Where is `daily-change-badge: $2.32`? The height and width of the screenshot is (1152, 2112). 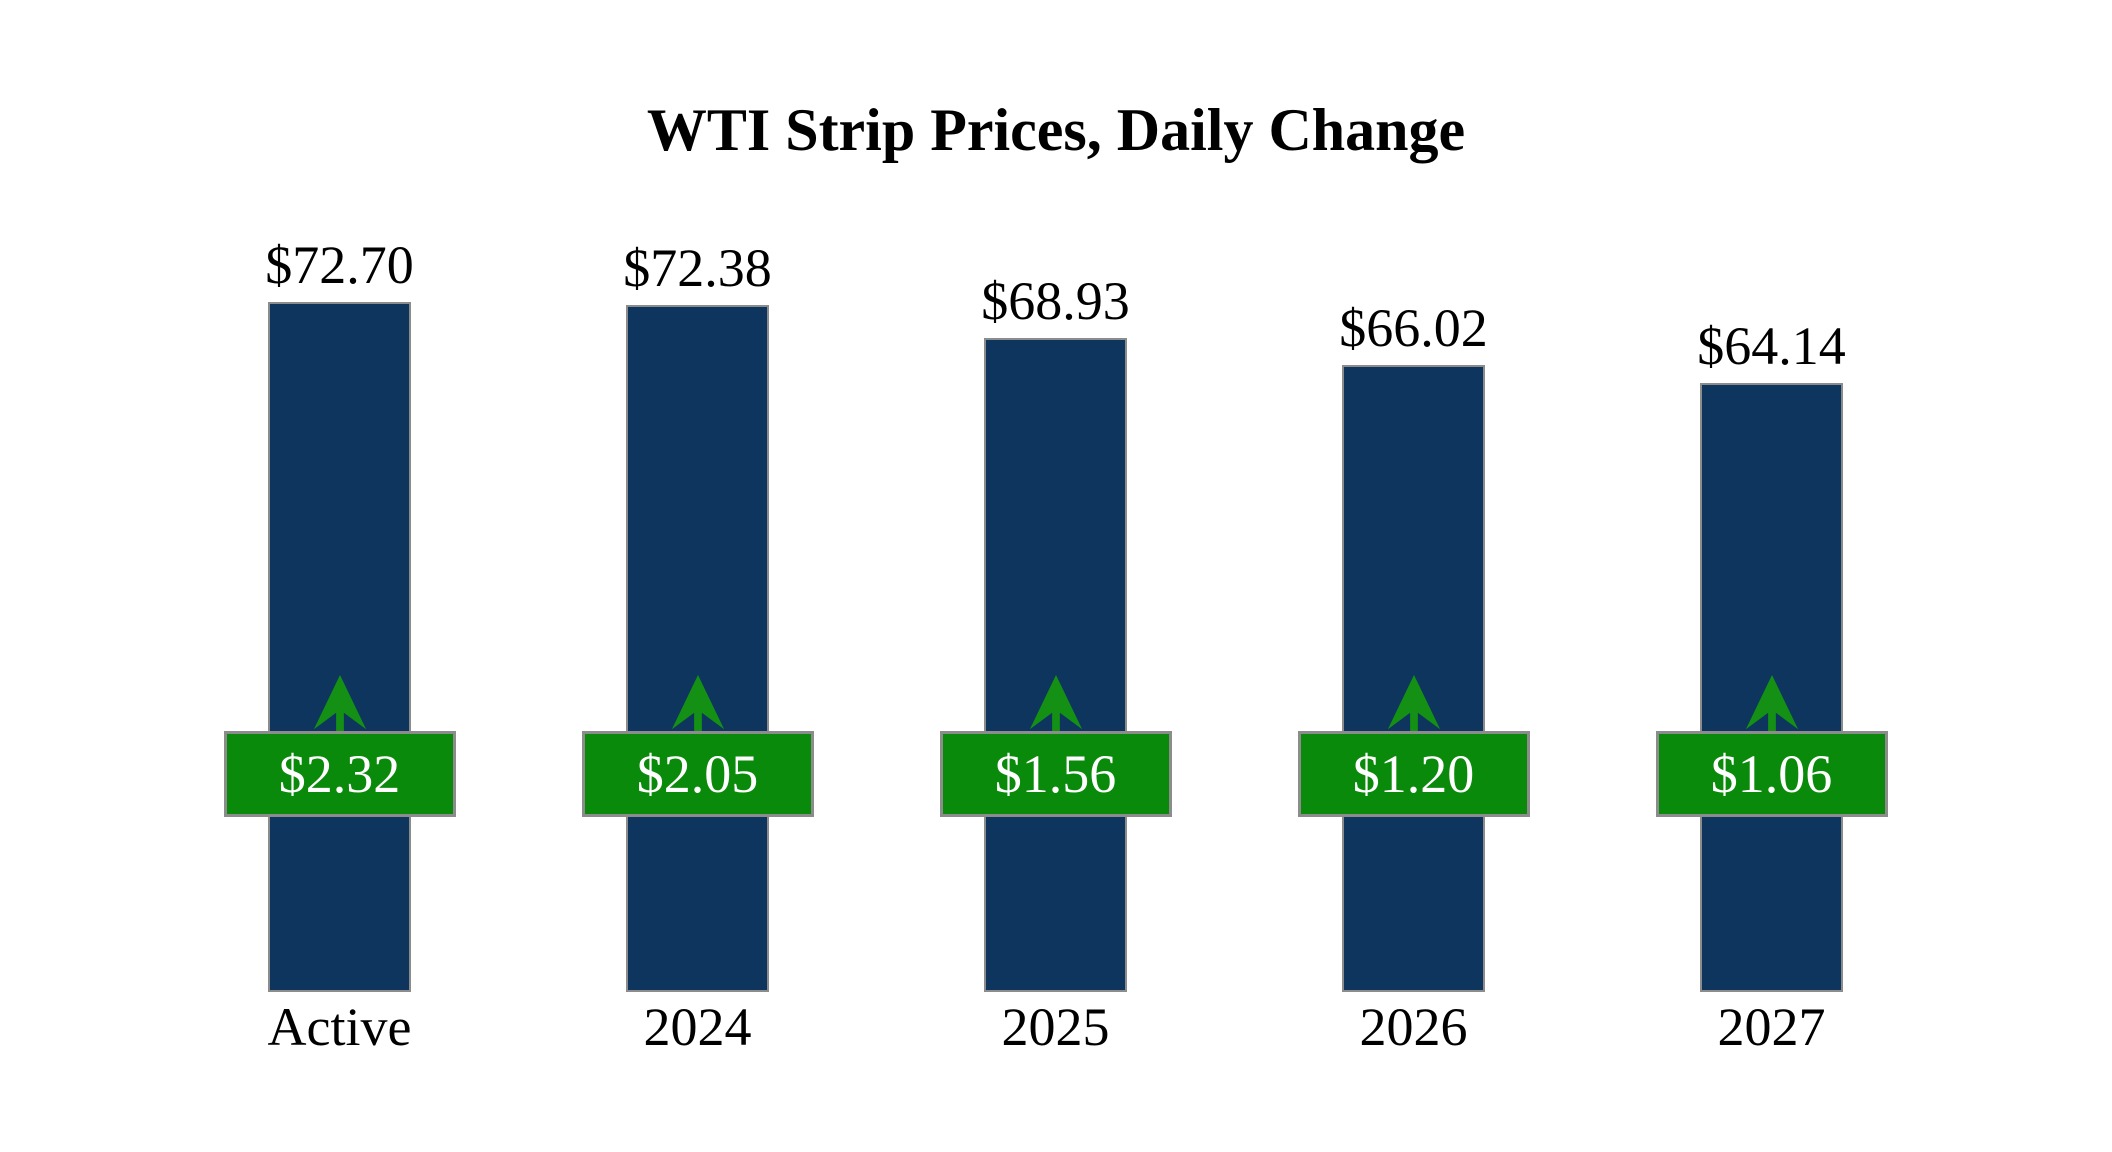
daily-change-badge: $2.32 is located at coordinates (339, 774).